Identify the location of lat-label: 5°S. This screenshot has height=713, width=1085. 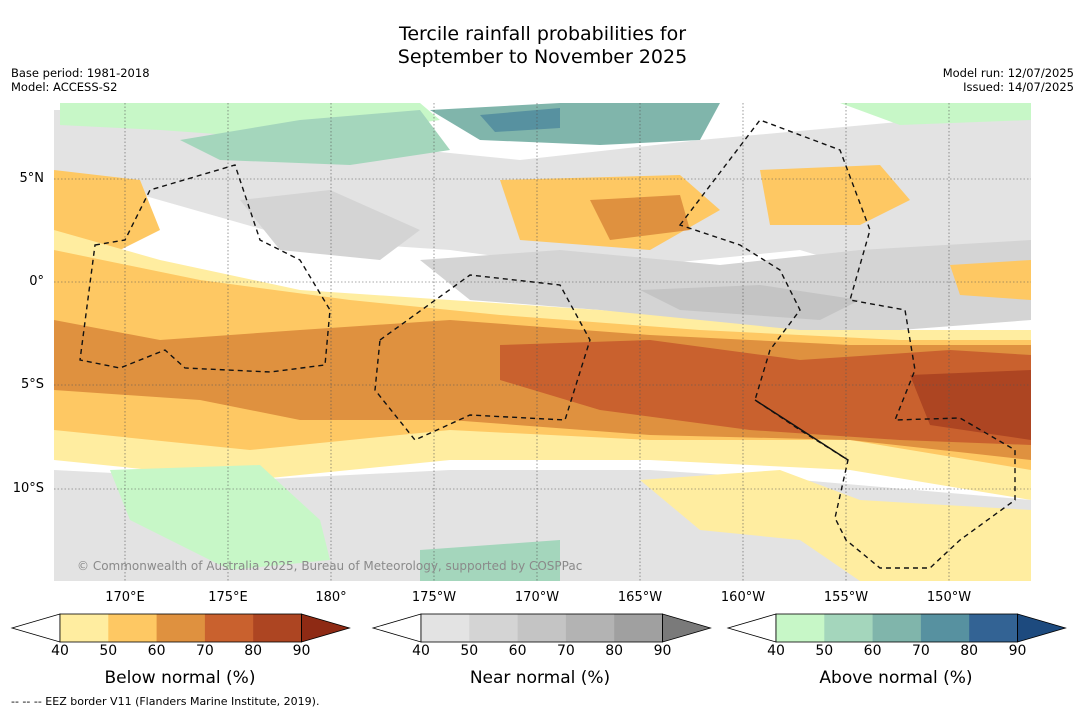
(32, 384).